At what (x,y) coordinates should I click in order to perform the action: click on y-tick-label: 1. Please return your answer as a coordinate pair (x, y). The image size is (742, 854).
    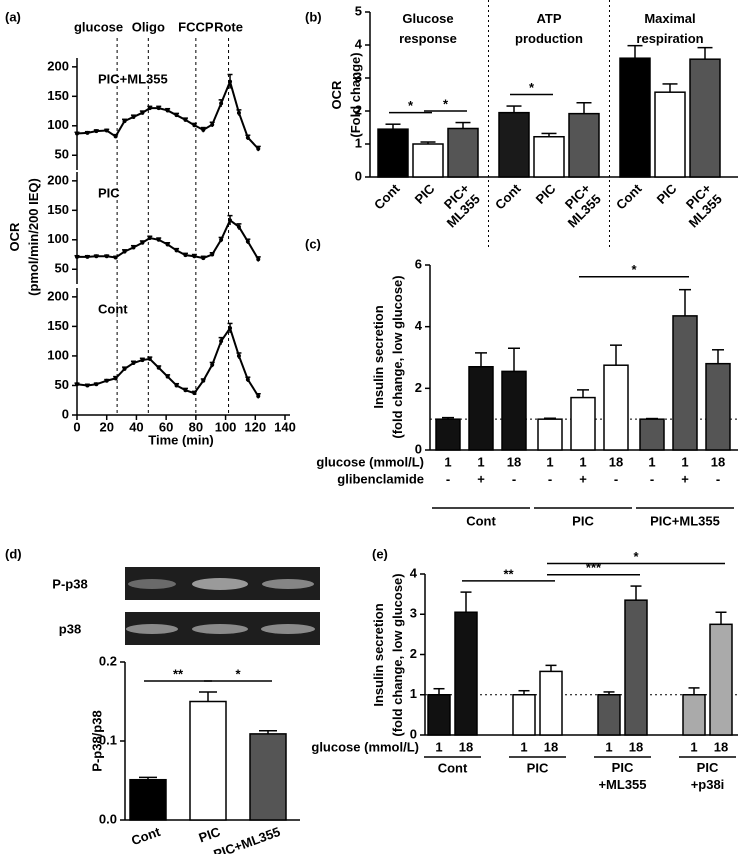
    Looking at the image, I should click on (413, 693).